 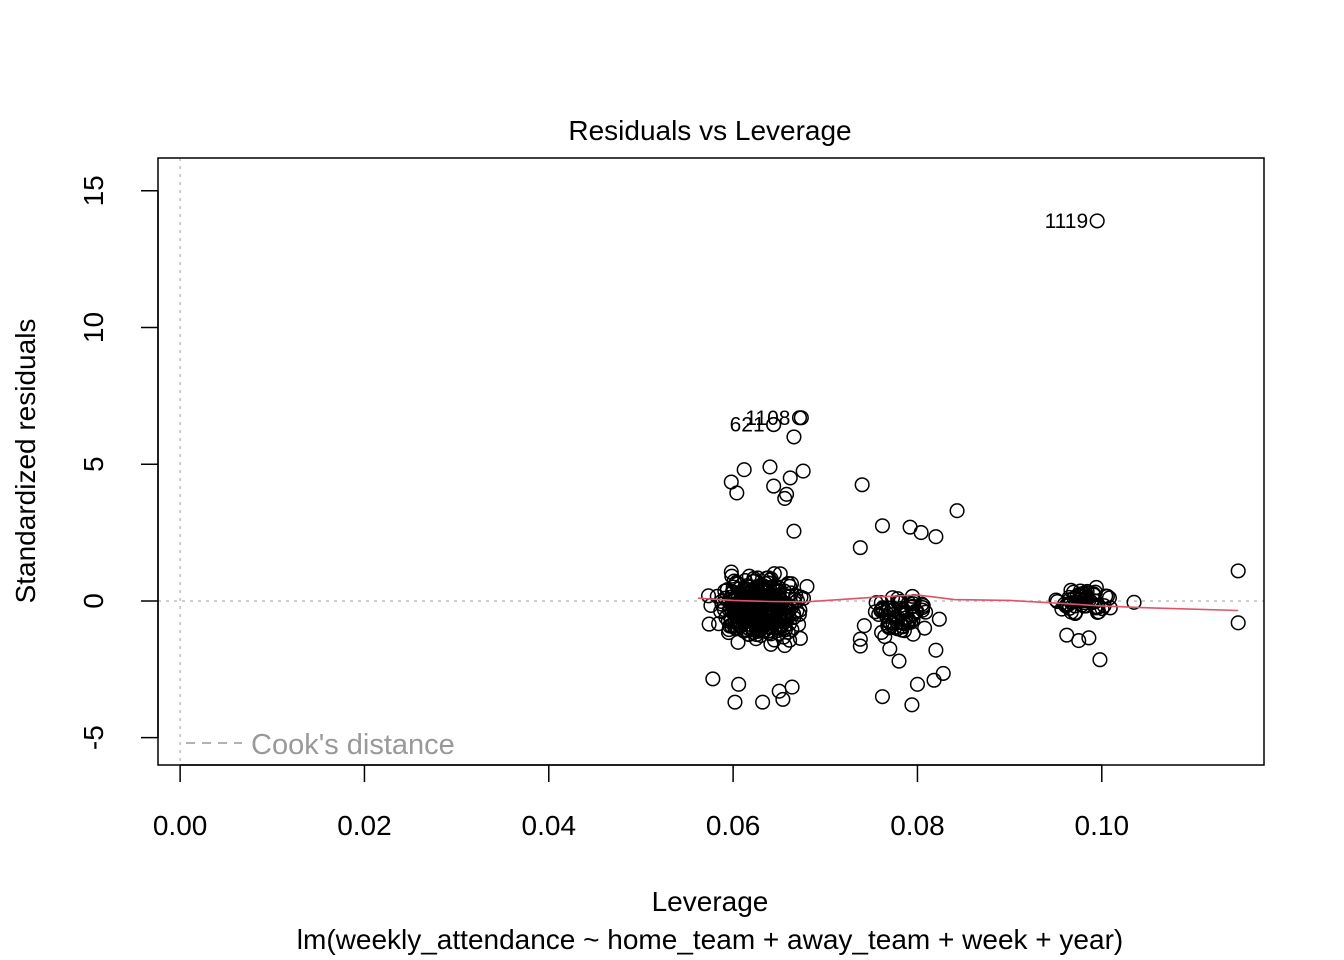 I want to click on chart-title: Residuals vs Leverage, so click(x=709, y=130).